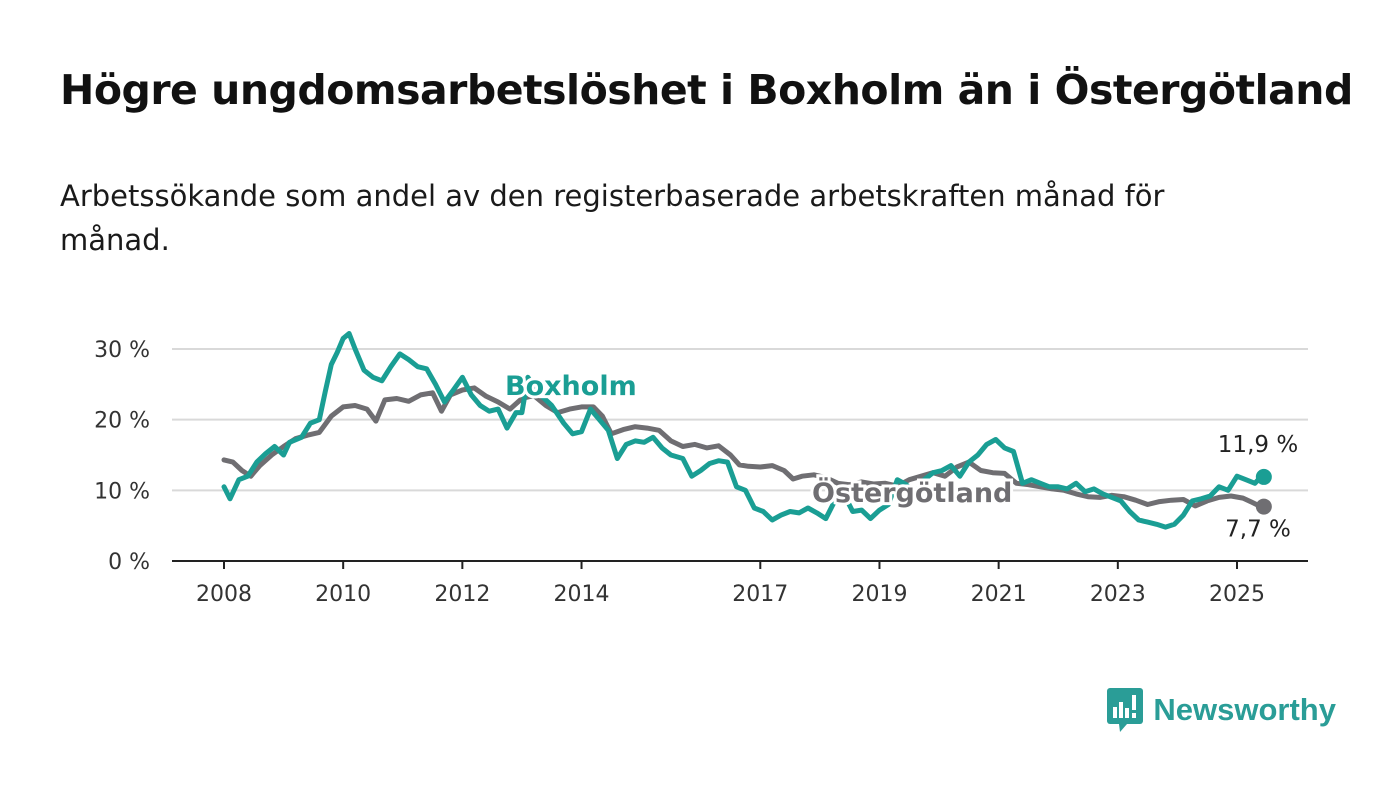  What do you see at coordinates (1237, 594) in the screenshot?
I see `x-tick-label: 2025` at bounding box center [1237, 594].